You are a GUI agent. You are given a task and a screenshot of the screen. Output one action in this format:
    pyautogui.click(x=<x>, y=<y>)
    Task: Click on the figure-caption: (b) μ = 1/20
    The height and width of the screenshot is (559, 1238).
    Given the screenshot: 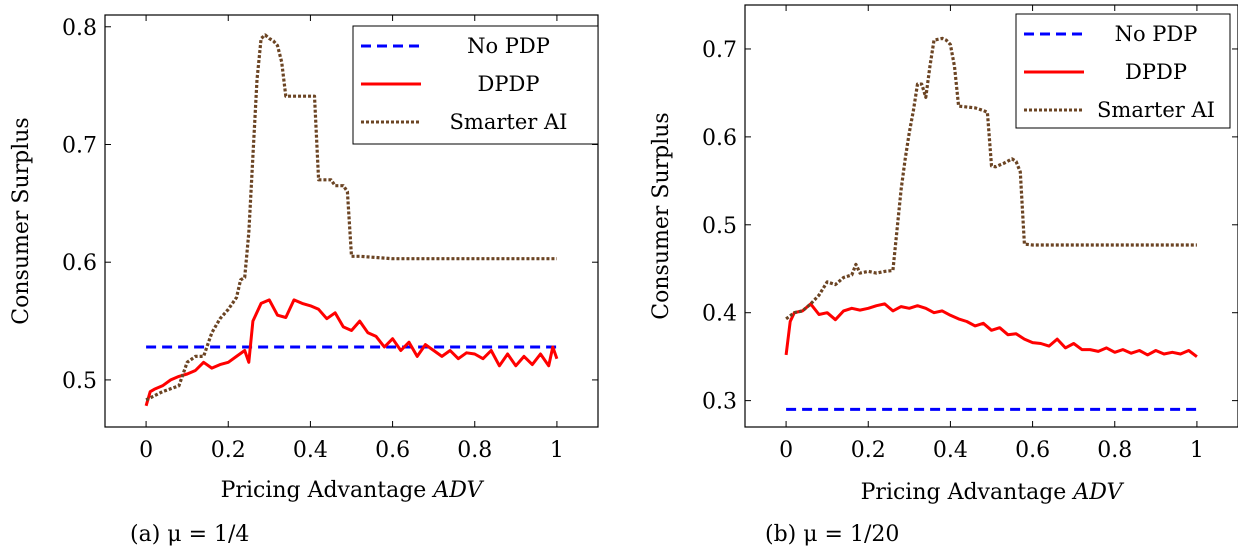 What is the action you would take?
    pyautogui.click(x=832, y=534)
    